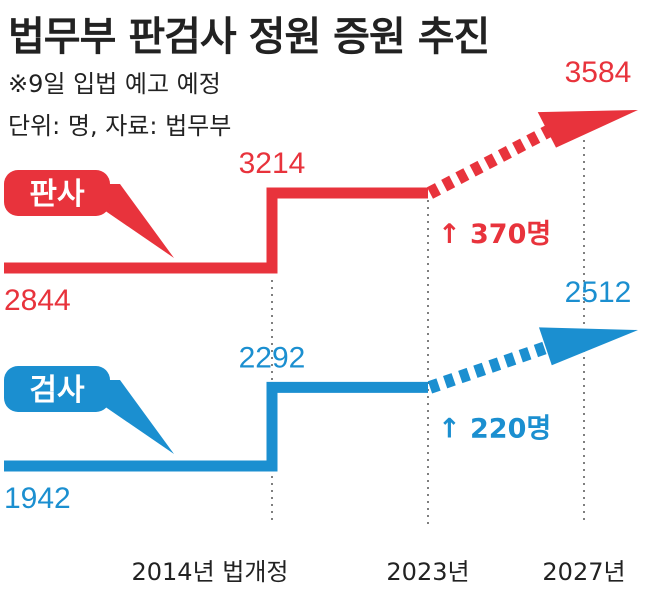 This screenshot has width=650, height=590. I want to click on x-tick-label: 2014년 법개정, so click(209, 572).